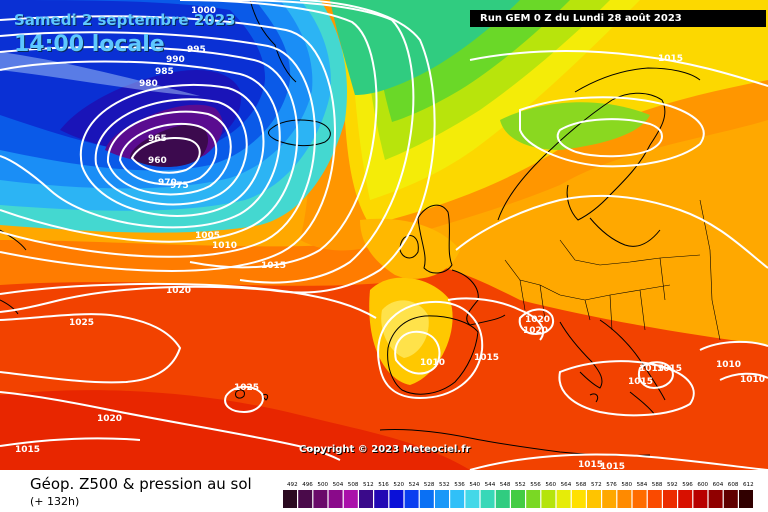  I want to click on chart-title: Géop. Z500 & pression au sol, so click(141, 484).